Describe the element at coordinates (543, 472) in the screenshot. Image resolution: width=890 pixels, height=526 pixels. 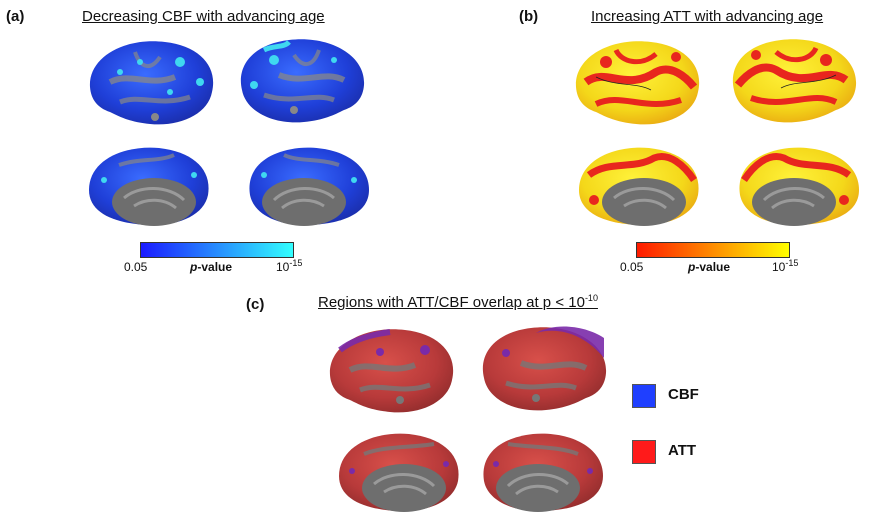
I see `panel-c-medial-right-brain` at that location.